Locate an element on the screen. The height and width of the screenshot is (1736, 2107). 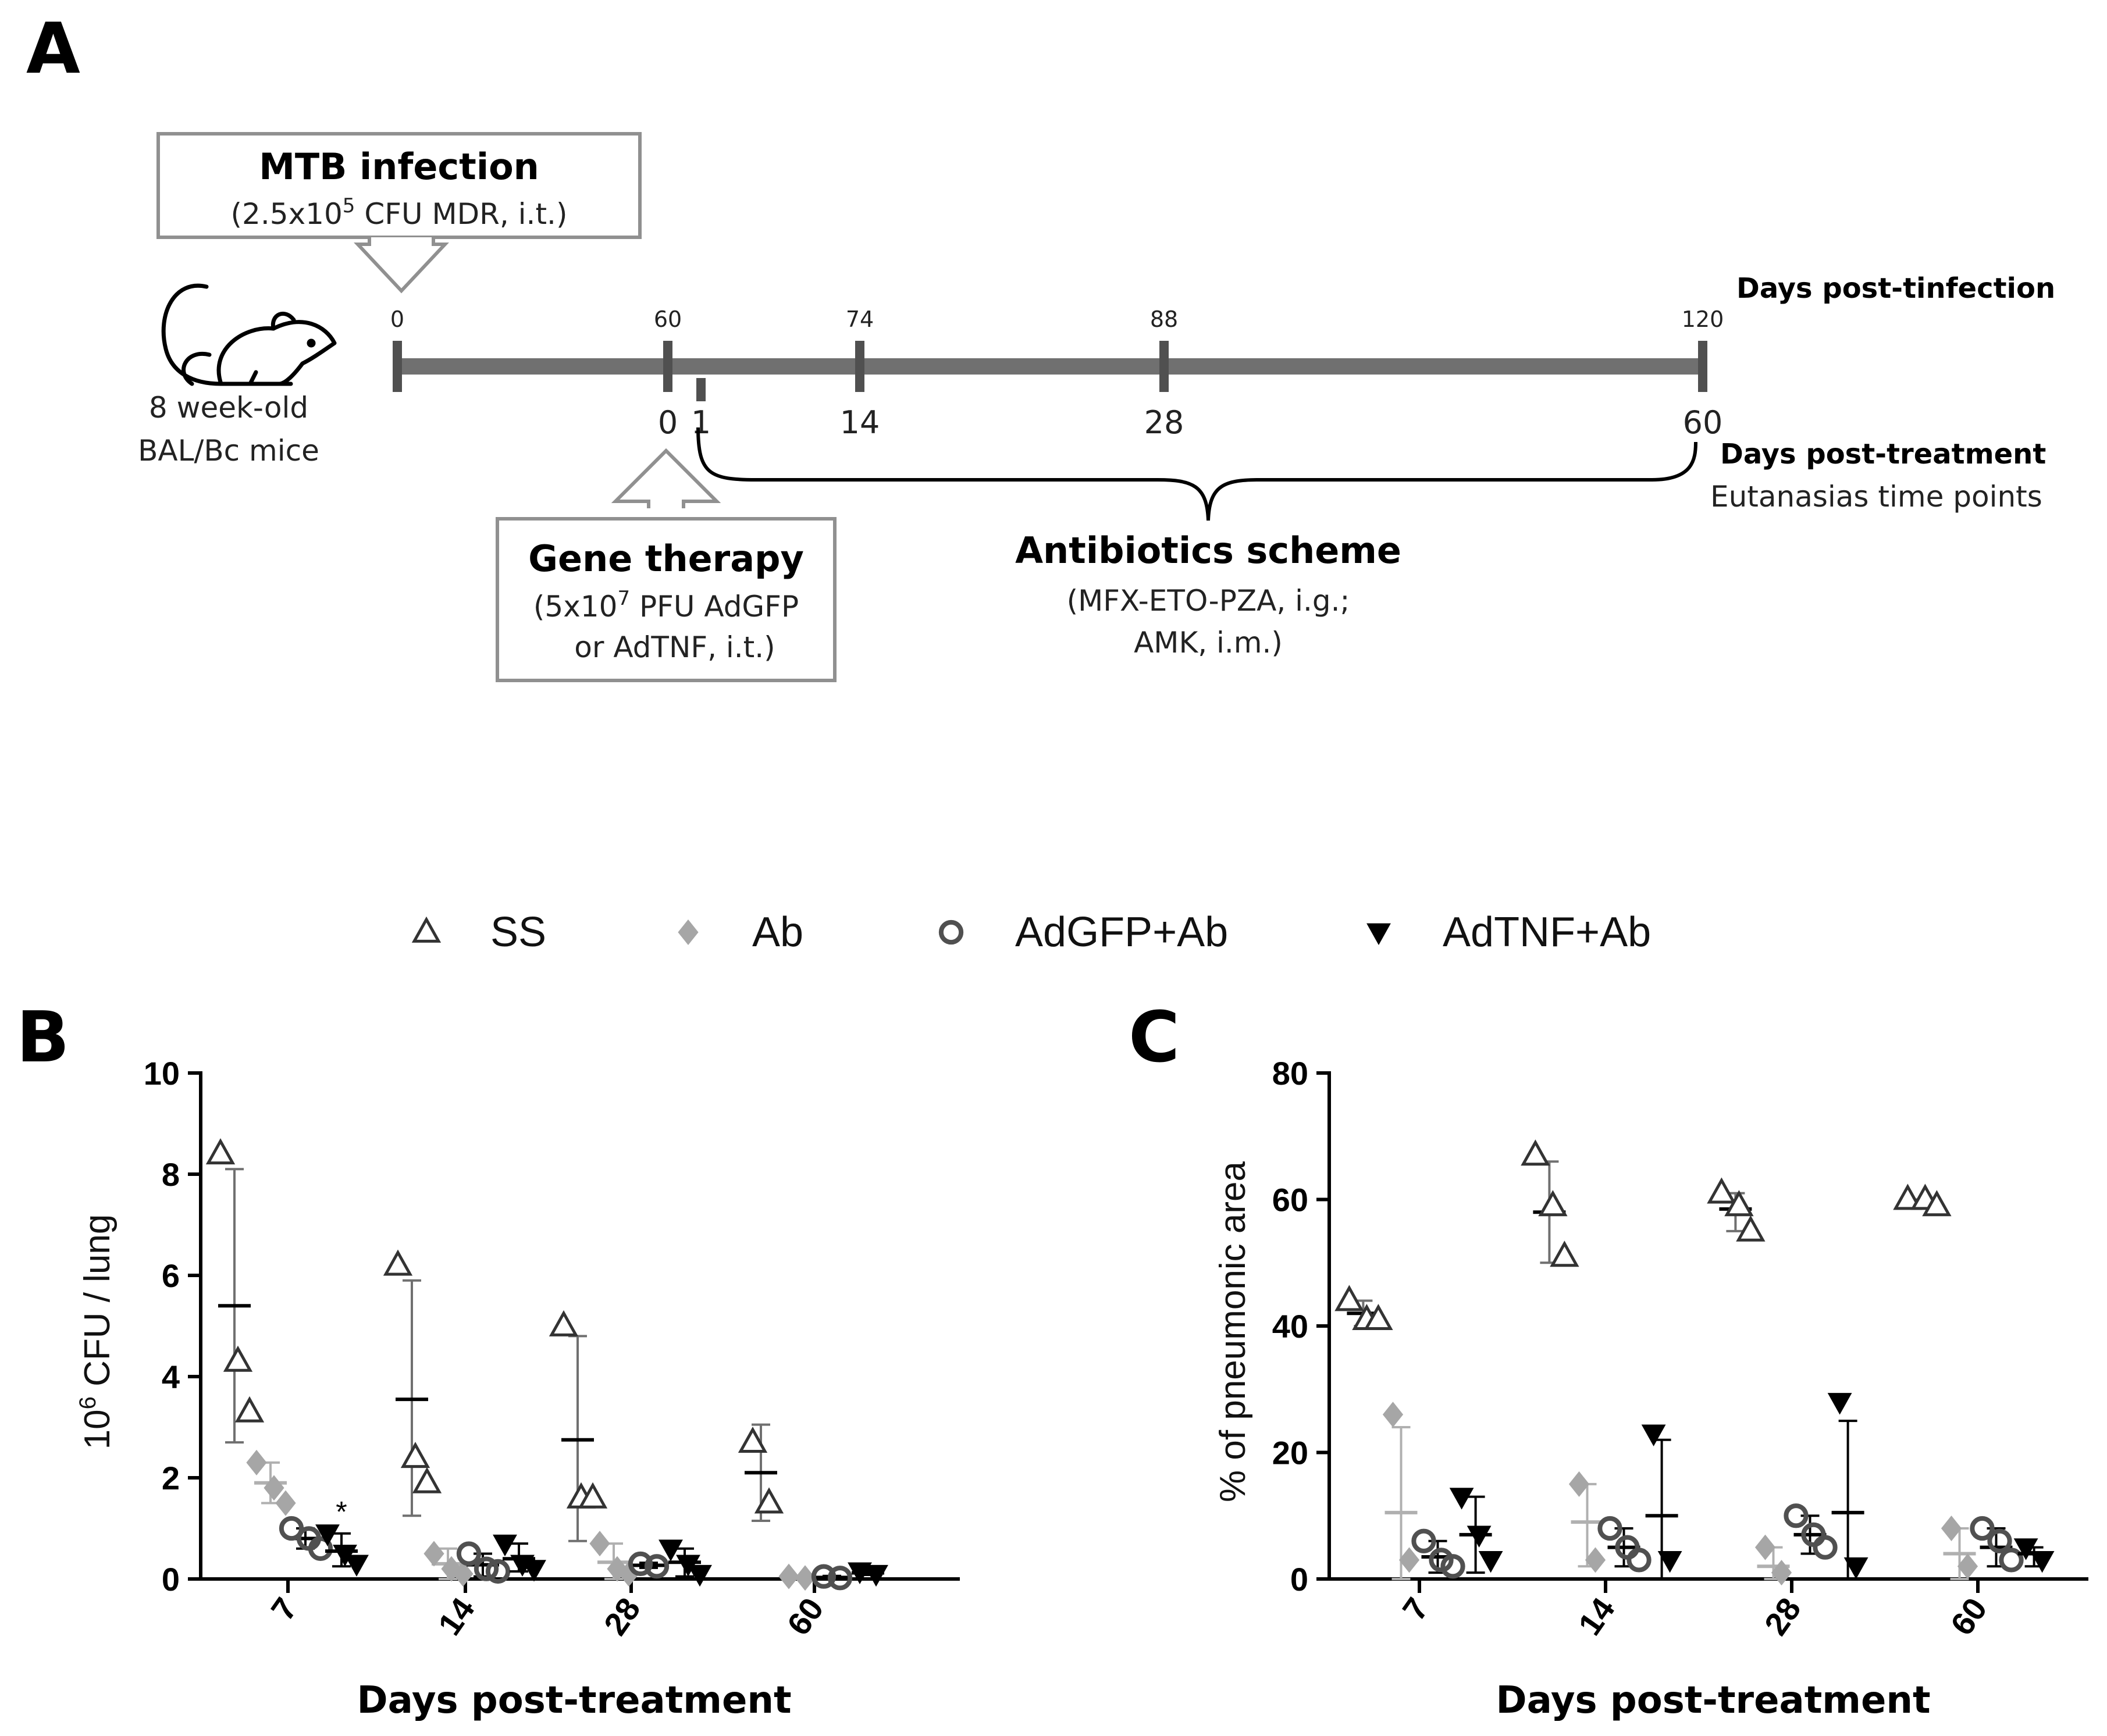
infection-day-label: 88 is located at coordinates (1164, 319).